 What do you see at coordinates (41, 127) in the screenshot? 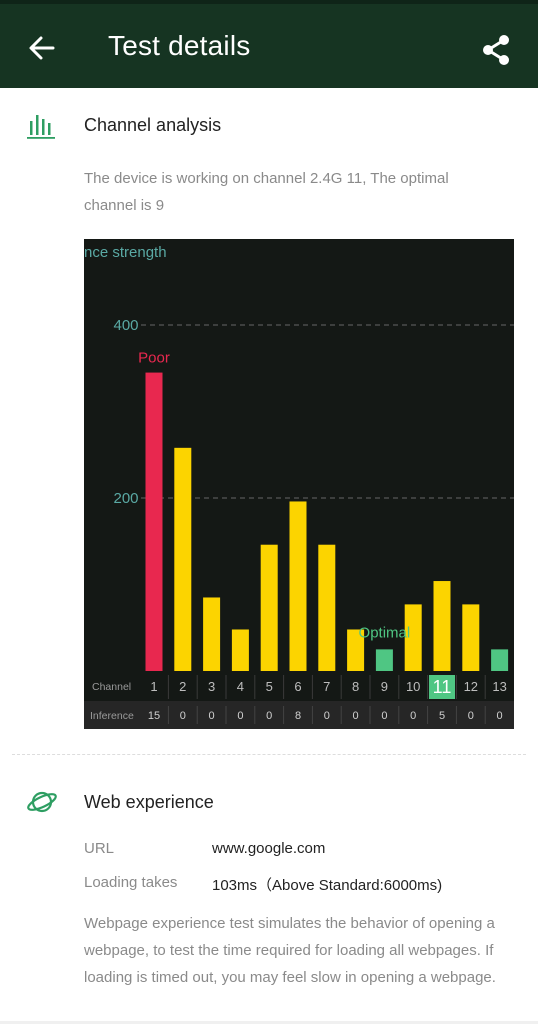
I see `bar-chart-icon` at bounding box center [41, 127].